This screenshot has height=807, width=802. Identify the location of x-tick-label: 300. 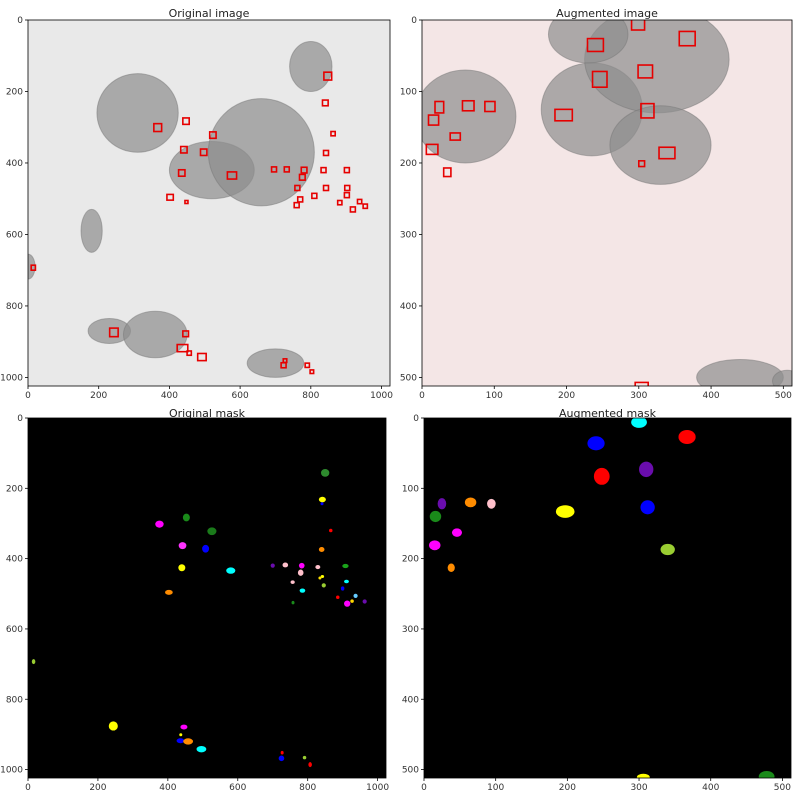
(638, 396).